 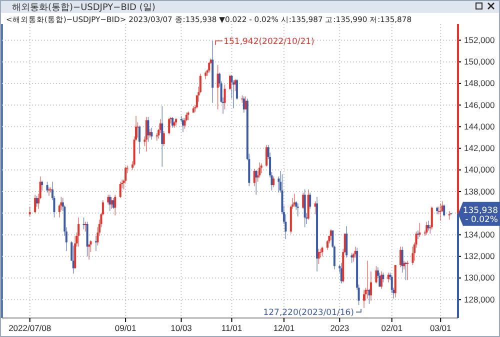 I want to click on x-tick-label: 09/01, so click(x=125, y=328).